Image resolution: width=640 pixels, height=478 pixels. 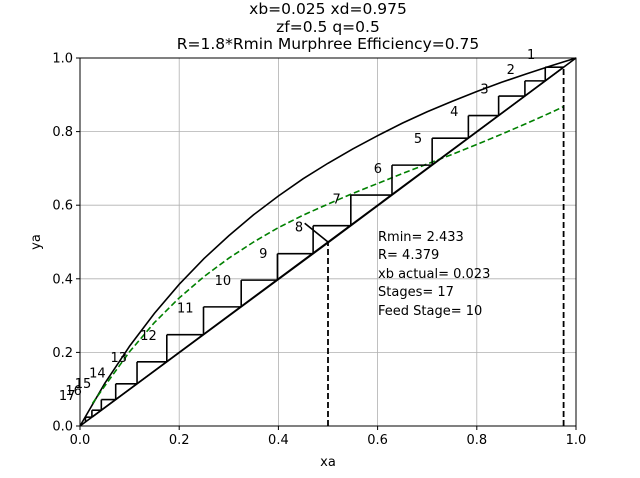 I want to click on stage-label: 14, so click(x=97, y=374).